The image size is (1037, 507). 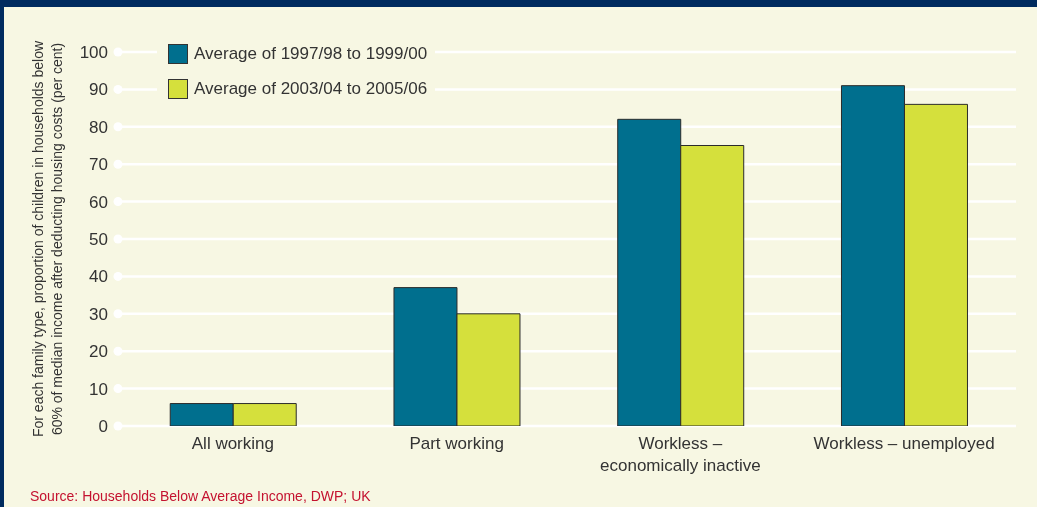 What do you see at coordinates (311, 53) in the screenshot?
I see `legend-label: Average of 1997/98 to 1999/00` at bounding box center [311, 53].